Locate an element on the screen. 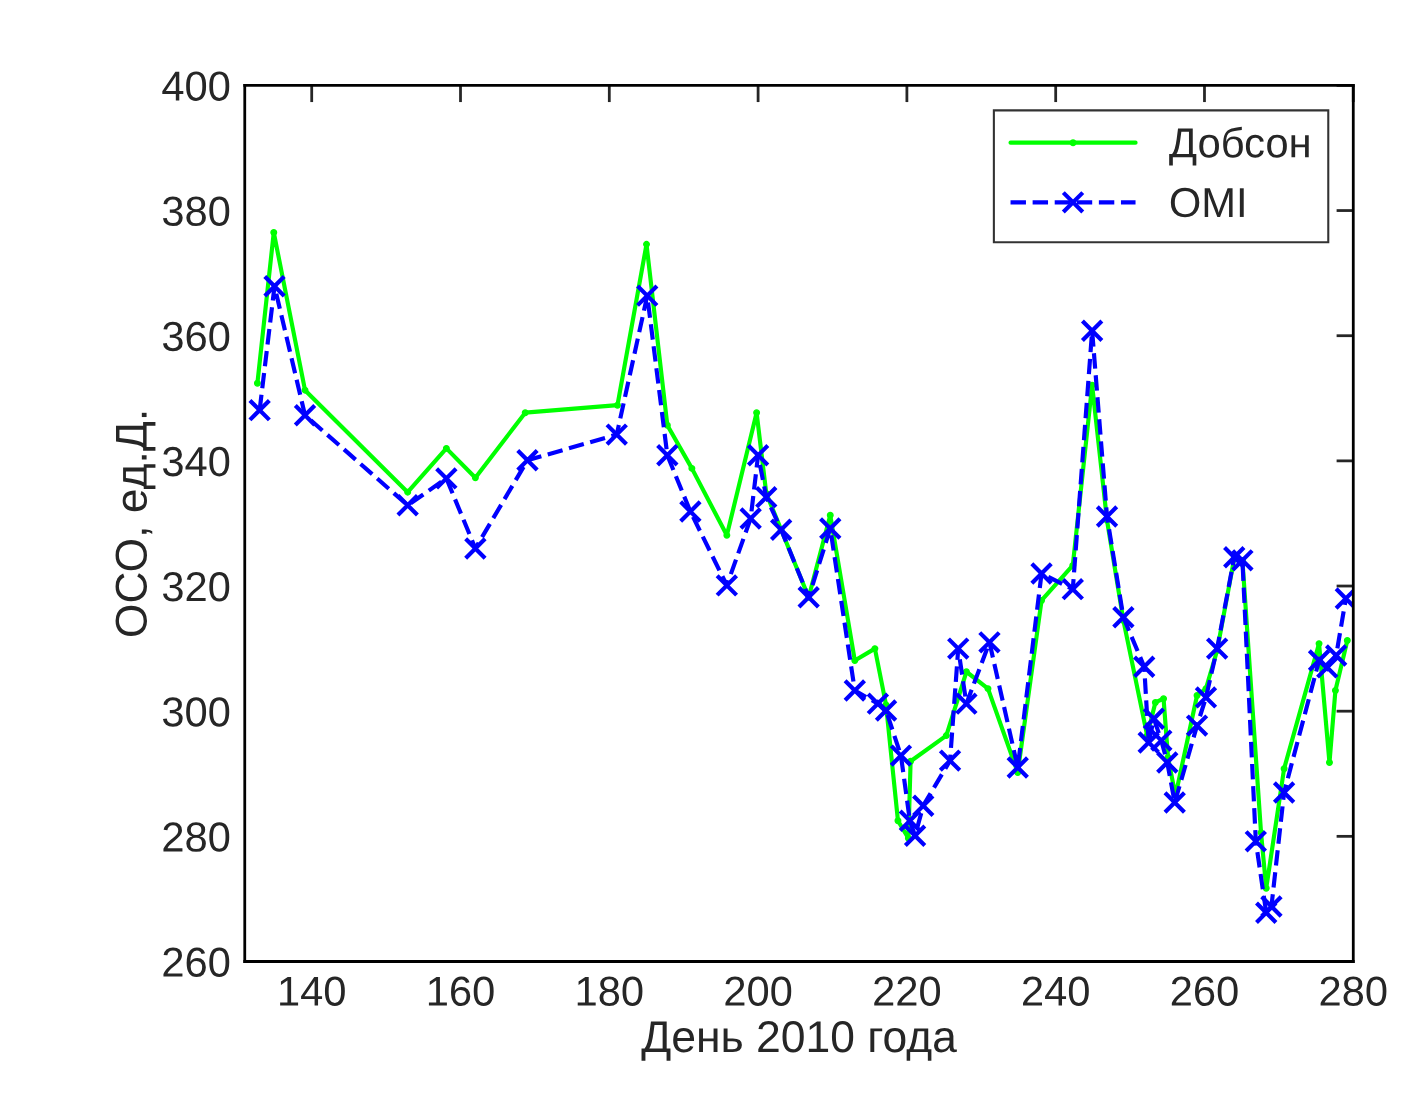 The image size is (1423, 1109). y-tick-label: 360 is located at coordinates (196, 336).